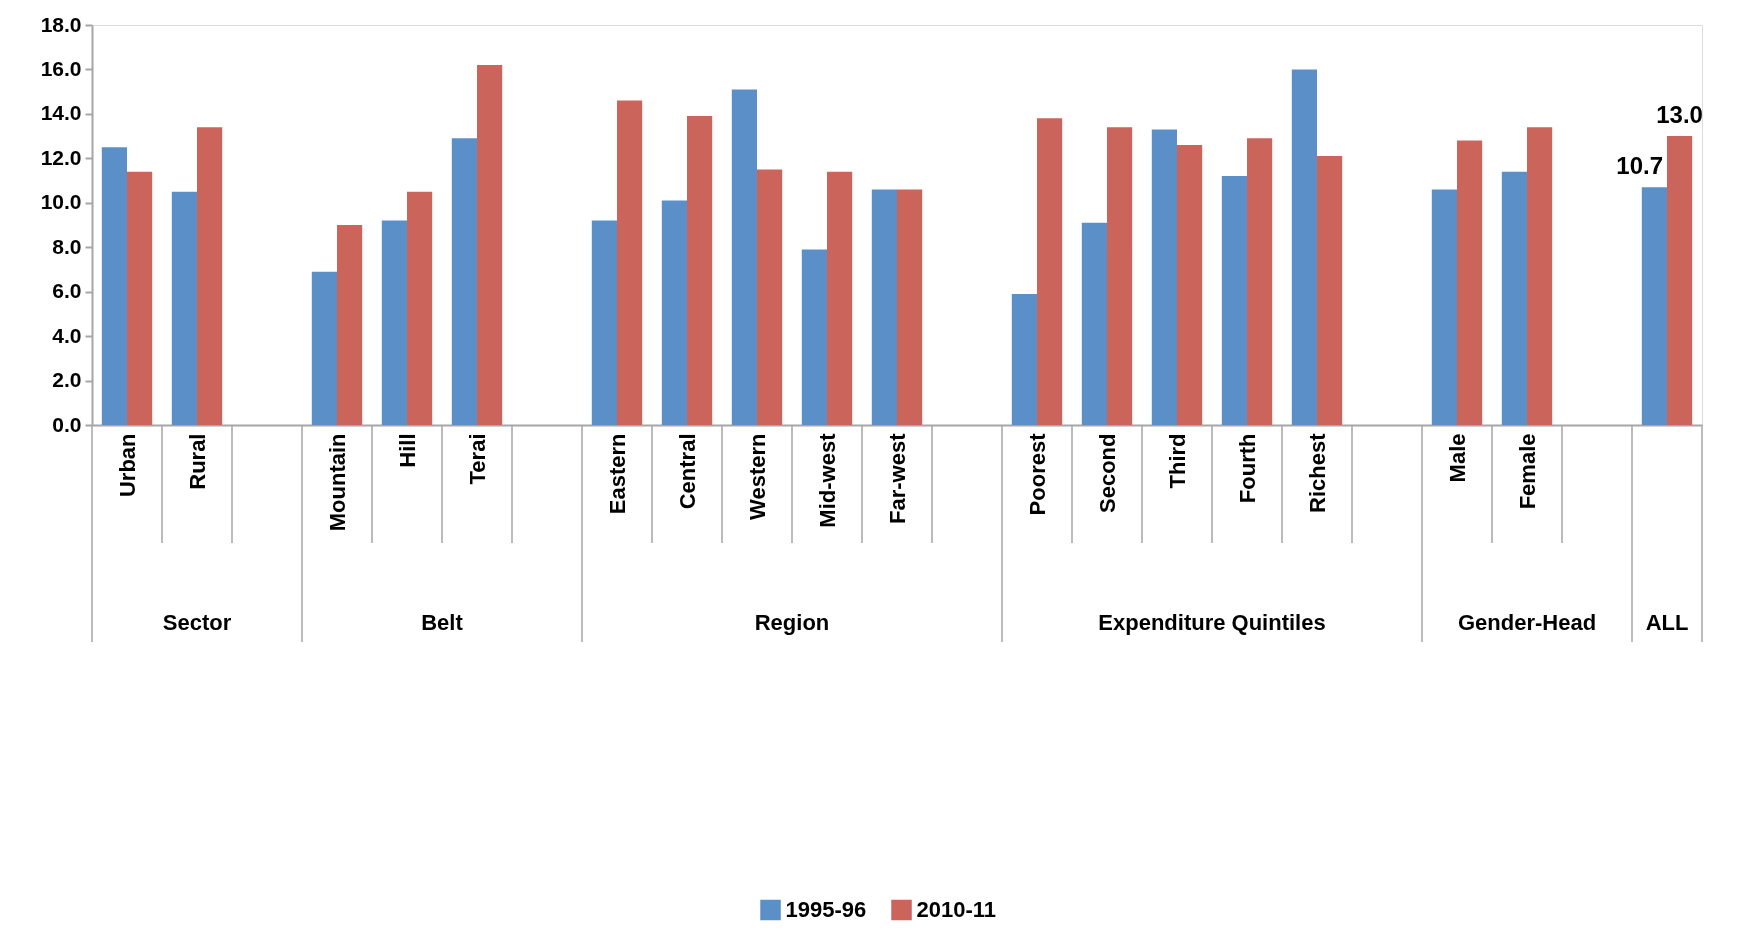  I want to click on x-tick-label: Eastern, so click(617, 474).